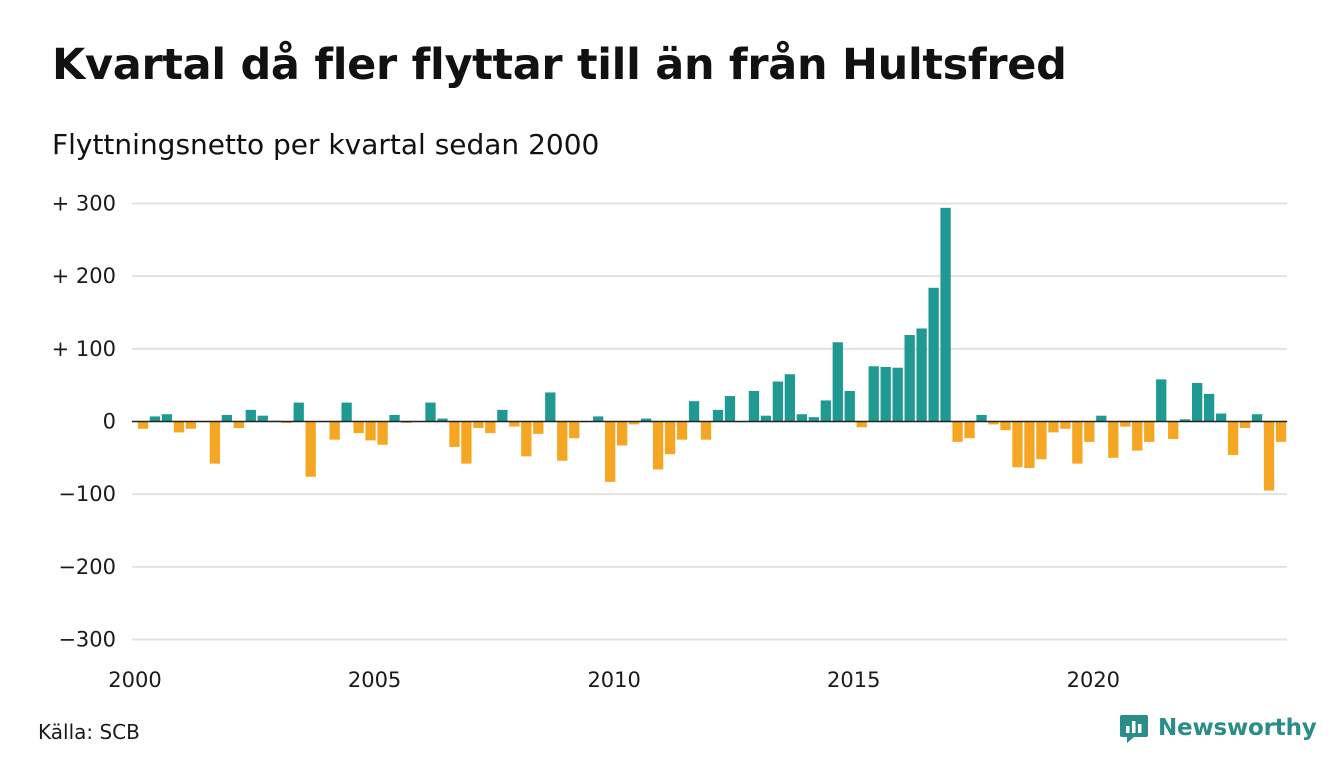 The width and height of the screenshot is (1340, 780). What do you see at coordinates (1237, 728) in the screenshot?
I see `brand-name: Newsworthy` at bounding box center [1237, 728].